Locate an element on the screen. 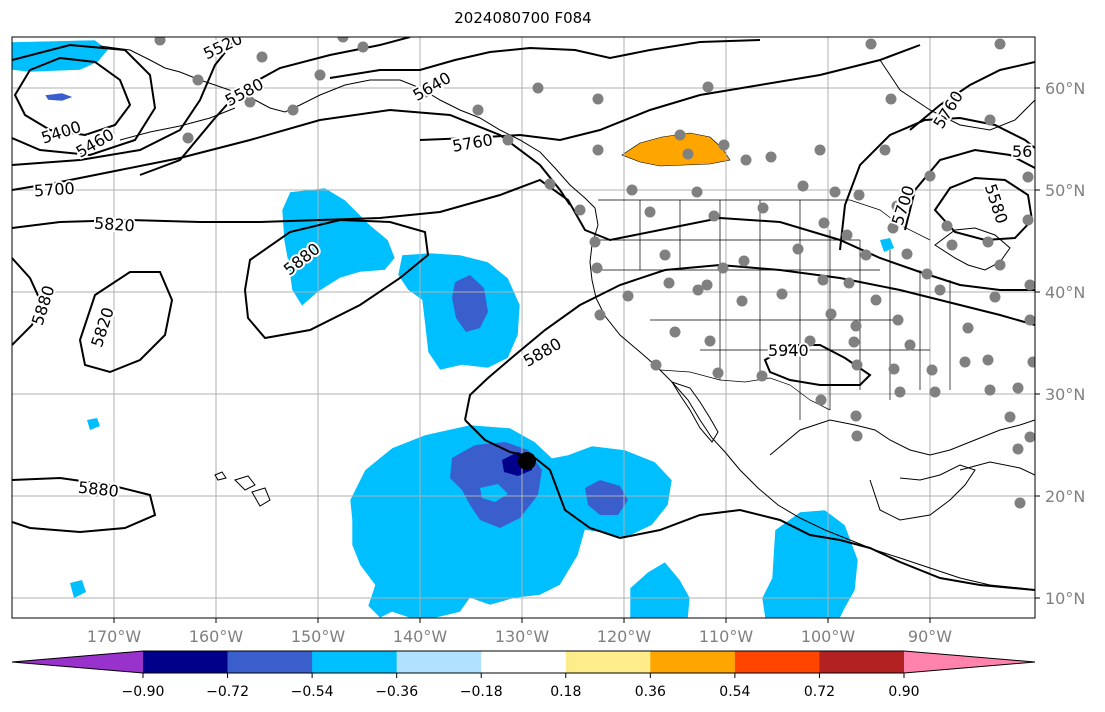 This screenshot has height=712, width=1105. colorbar-ticks is located at coordinates (523, 675).